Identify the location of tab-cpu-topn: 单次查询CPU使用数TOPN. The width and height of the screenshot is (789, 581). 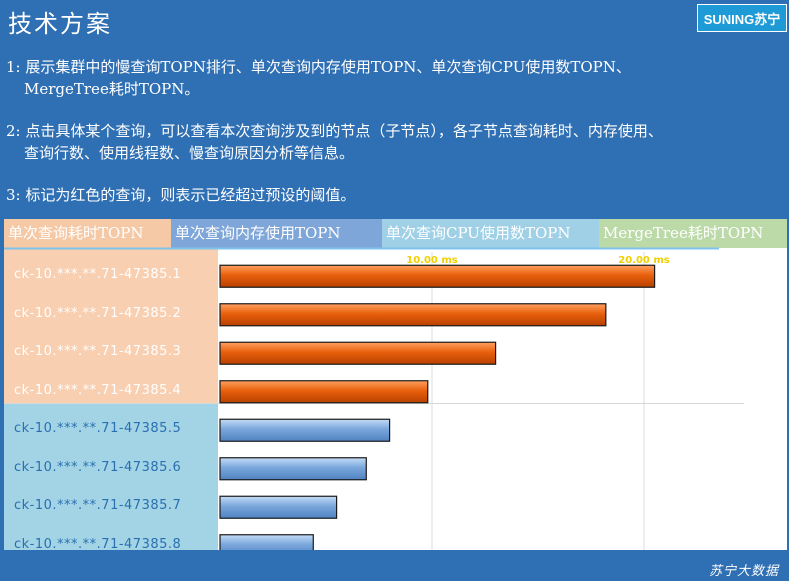
(490, 233).